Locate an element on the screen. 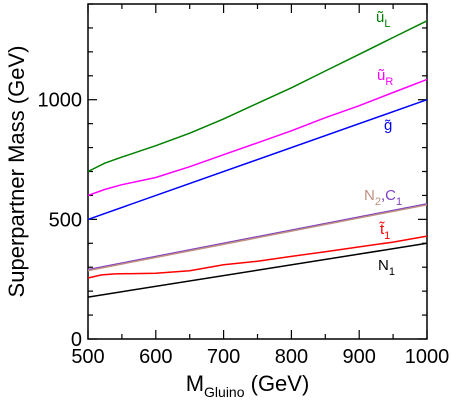 The width and height of the screenshot is (452, 405). series-line-N2C1_tan is located at coordinates (257, 238).